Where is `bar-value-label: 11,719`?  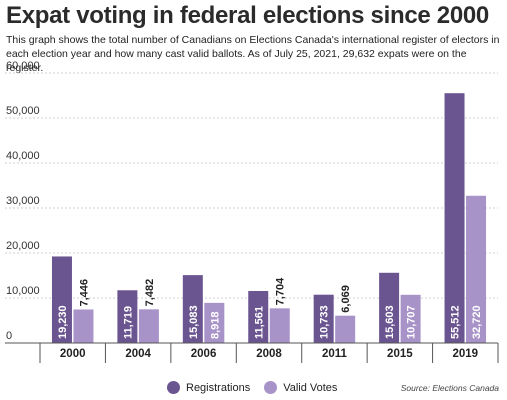 bar-value-label: 11,719 is located at coordinates (128, 322).